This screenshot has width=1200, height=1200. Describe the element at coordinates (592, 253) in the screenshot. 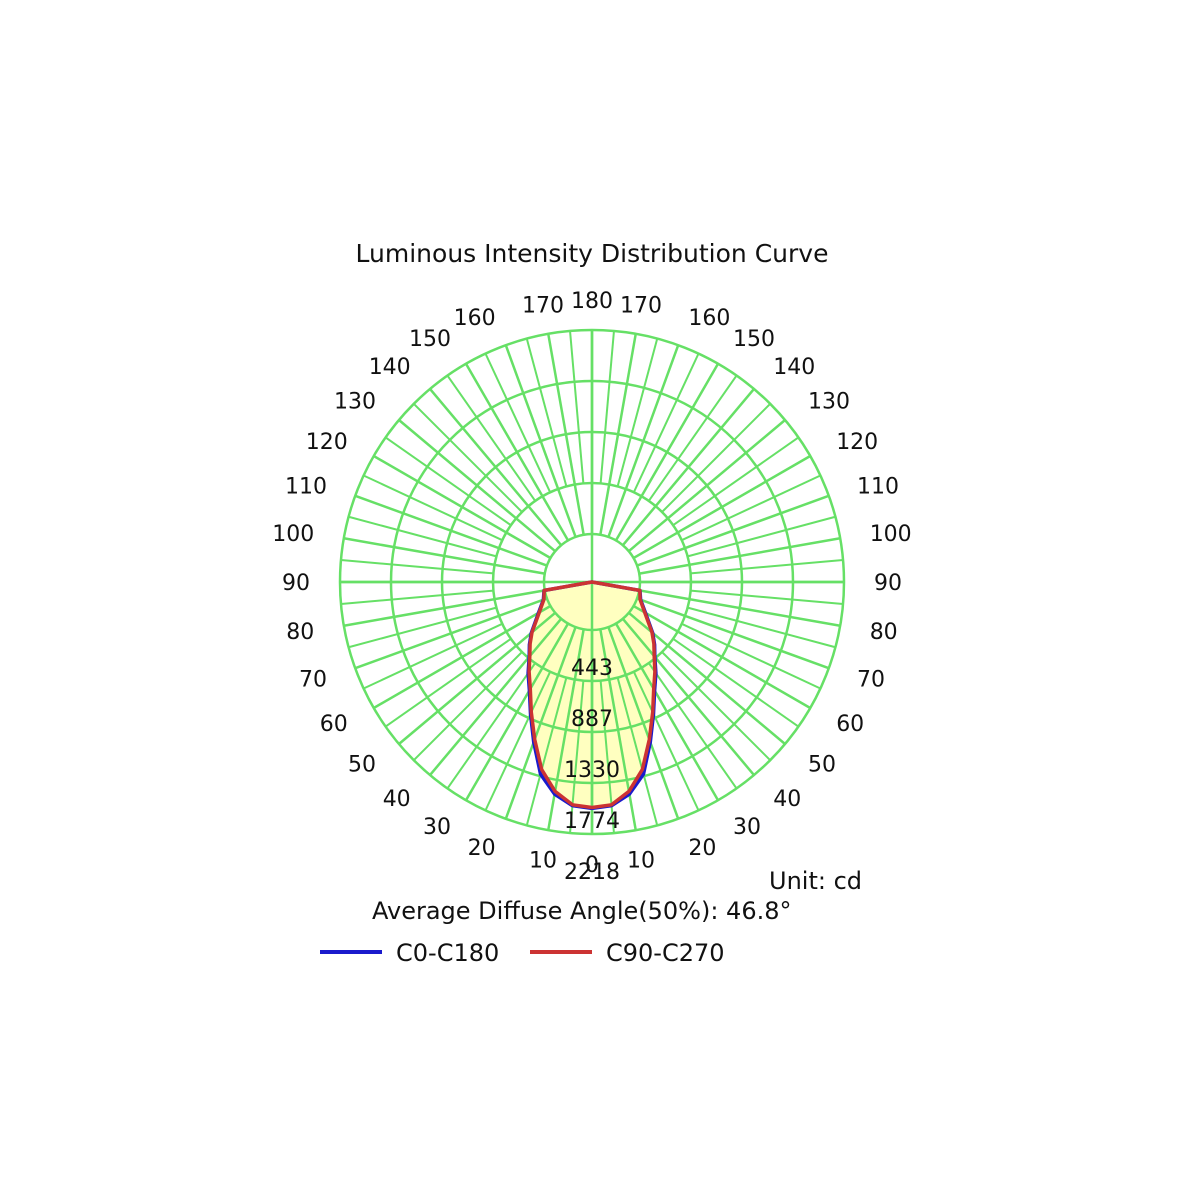

I see `chart-title: Luminous Intensity Distribution Curve` at that location.